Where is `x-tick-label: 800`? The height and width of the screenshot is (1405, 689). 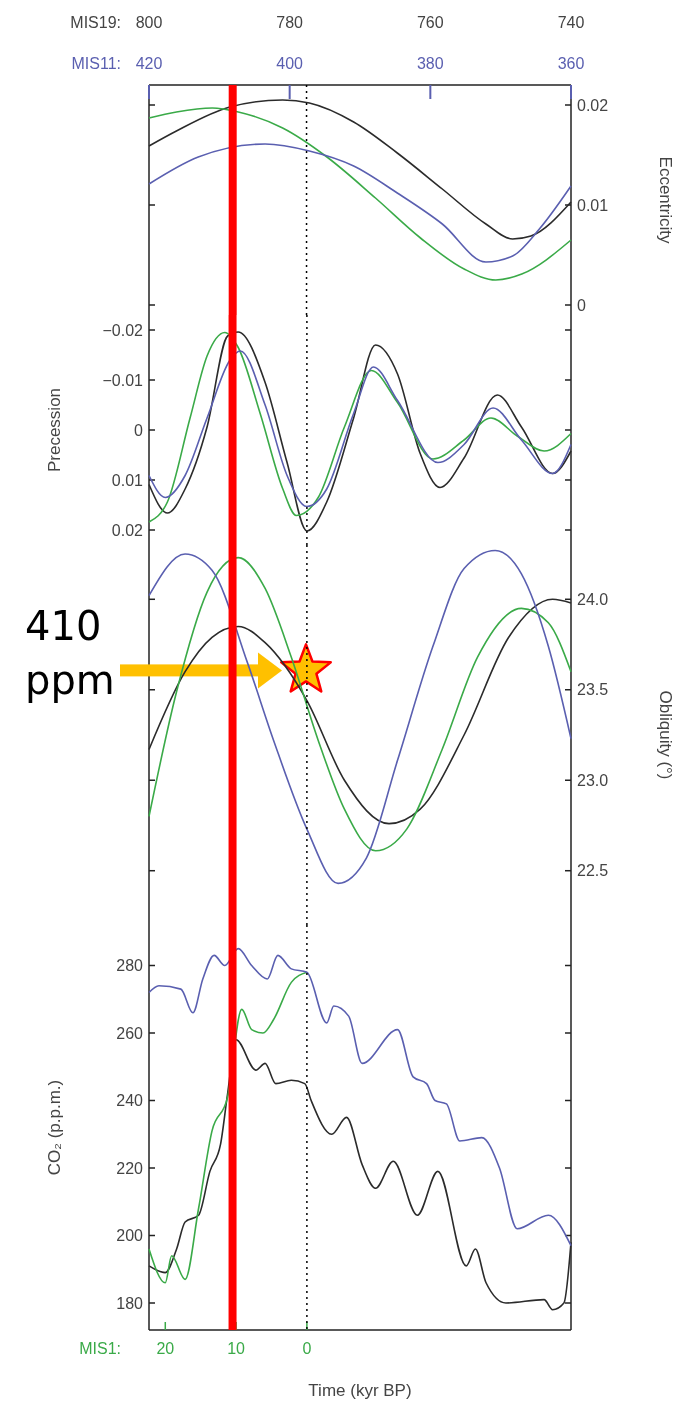 x-tick-label: 800 is located at coordinates (149, 22).